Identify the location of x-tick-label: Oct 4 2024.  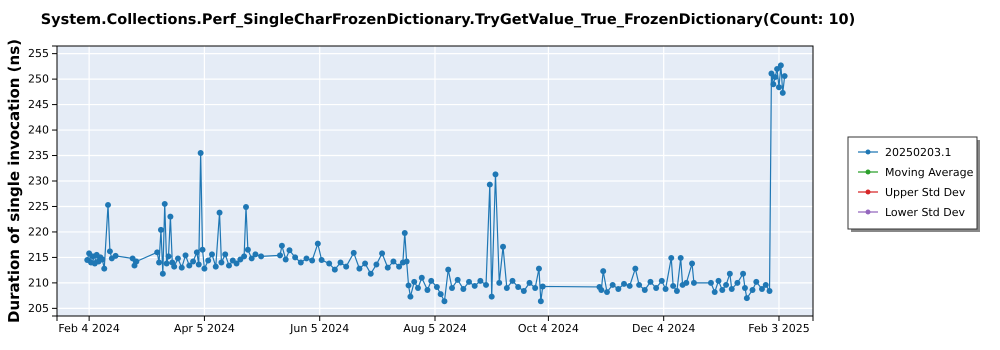
(548, 328).